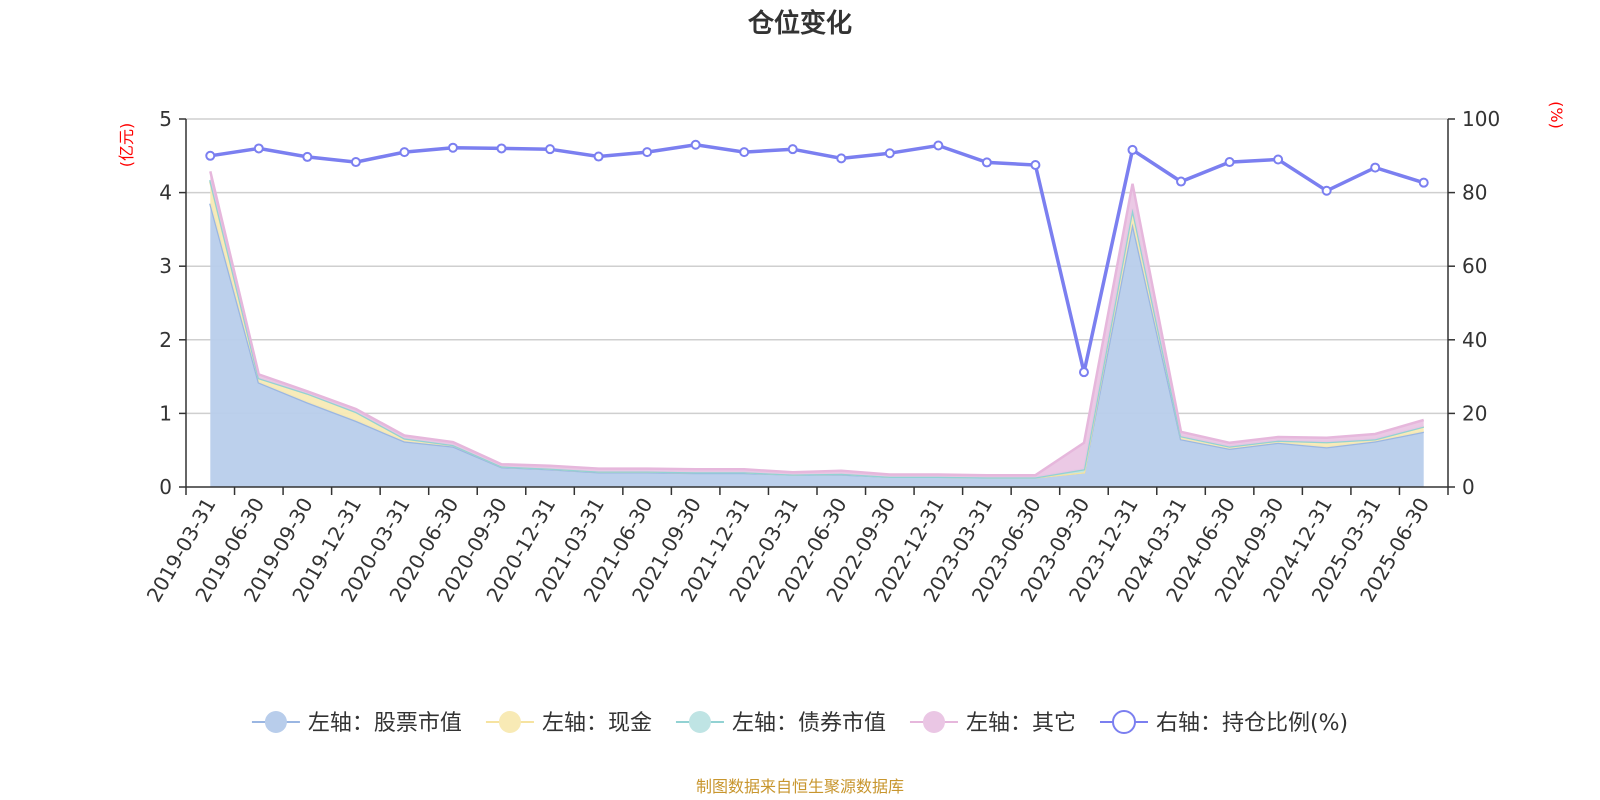  Describe the element at coordinates (1021, 723) in the screenshot. I see `legend-label: 左轴：其它` at that location.